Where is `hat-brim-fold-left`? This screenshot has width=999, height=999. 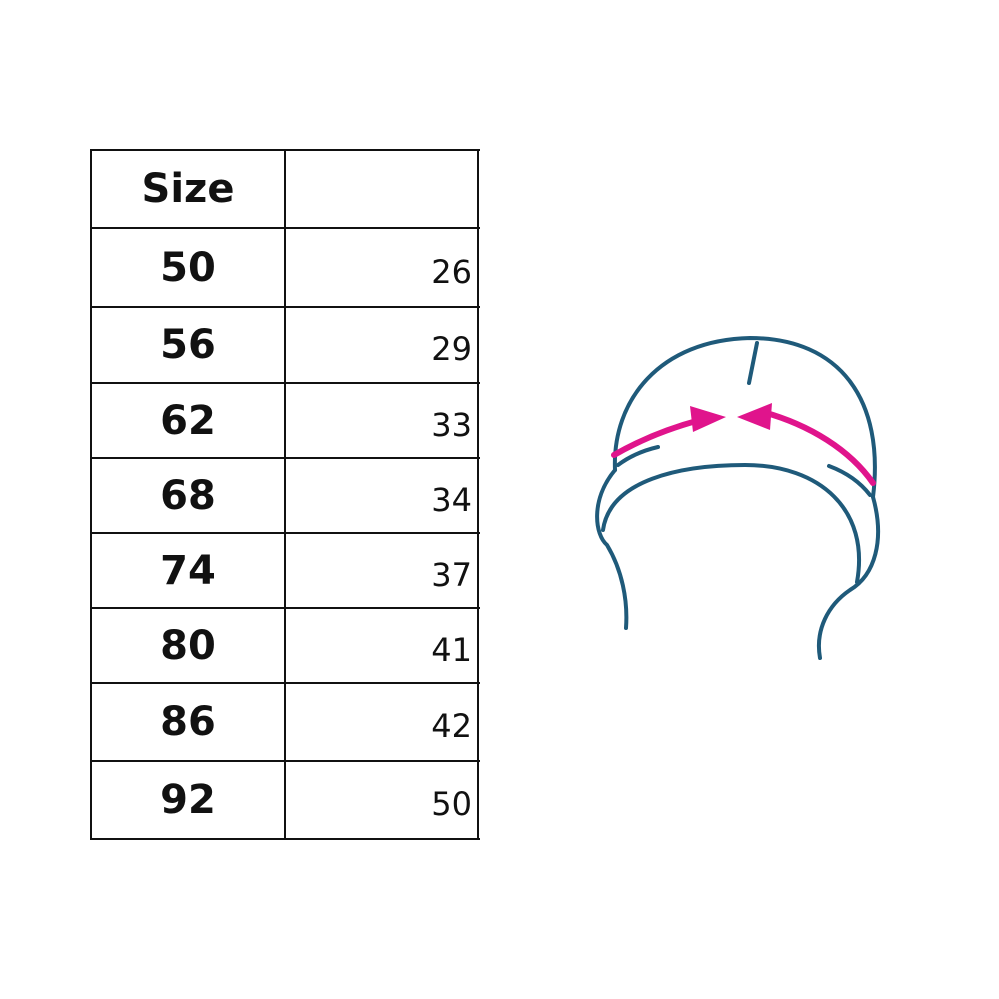 hat-brim-fold-left is located at coordinates (638, 456).